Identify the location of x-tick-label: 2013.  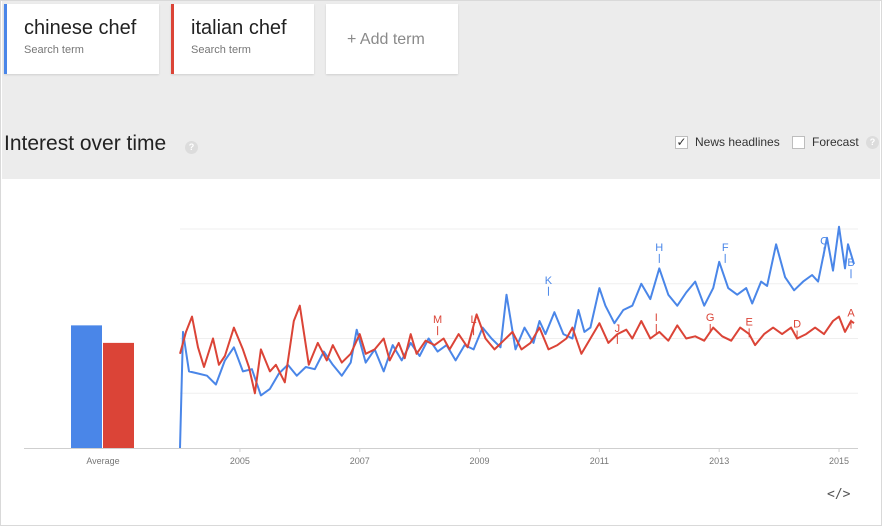
(719, 461).